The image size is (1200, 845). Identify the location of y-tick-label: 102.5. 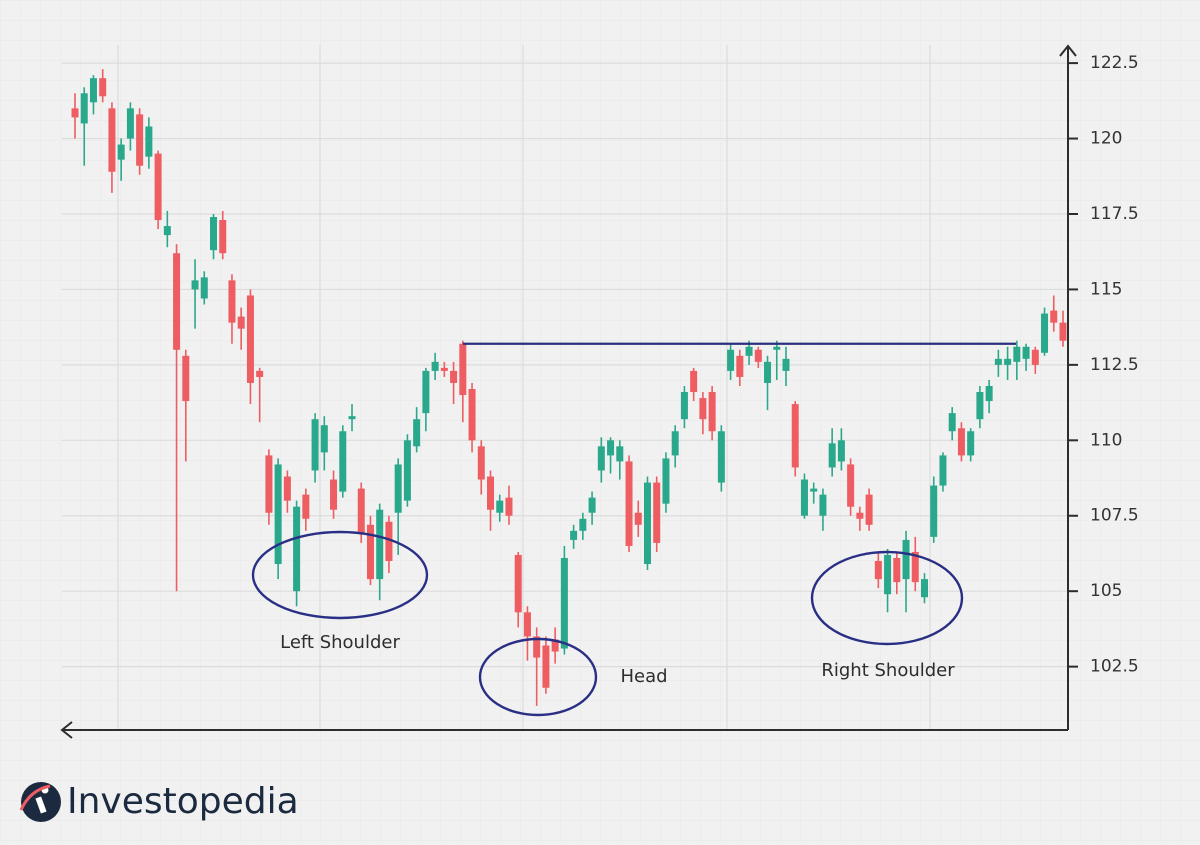
(1114, 667).